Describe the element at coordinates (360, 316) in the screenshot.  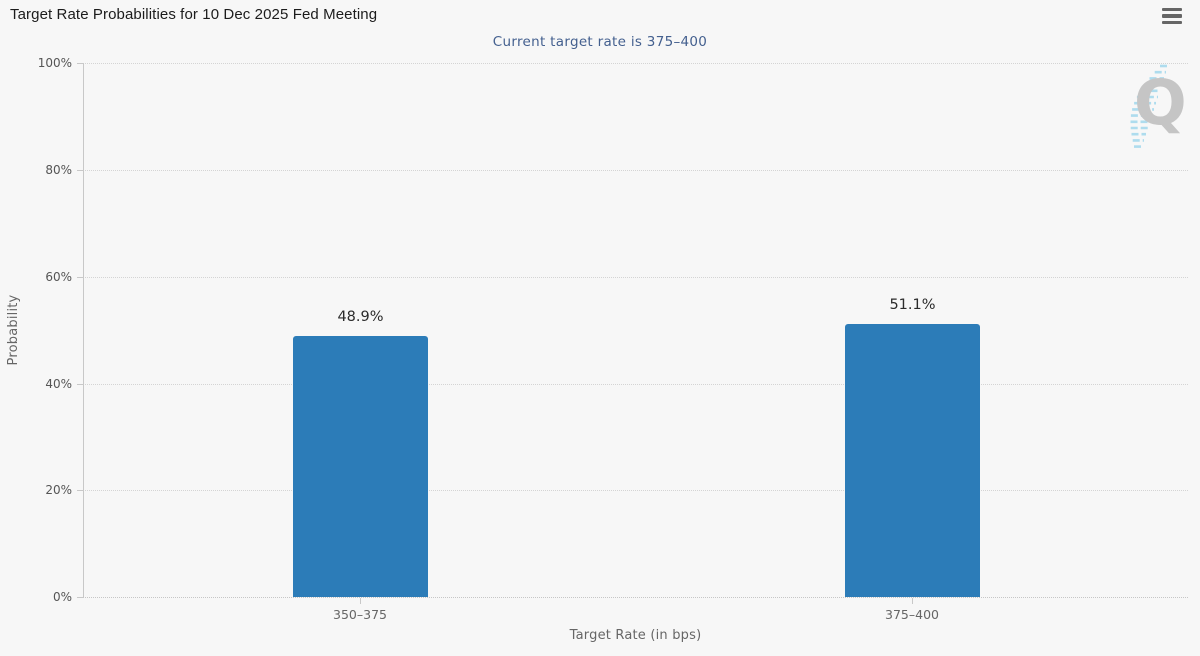
I see `bar-value-label: 48.9%` at that location.